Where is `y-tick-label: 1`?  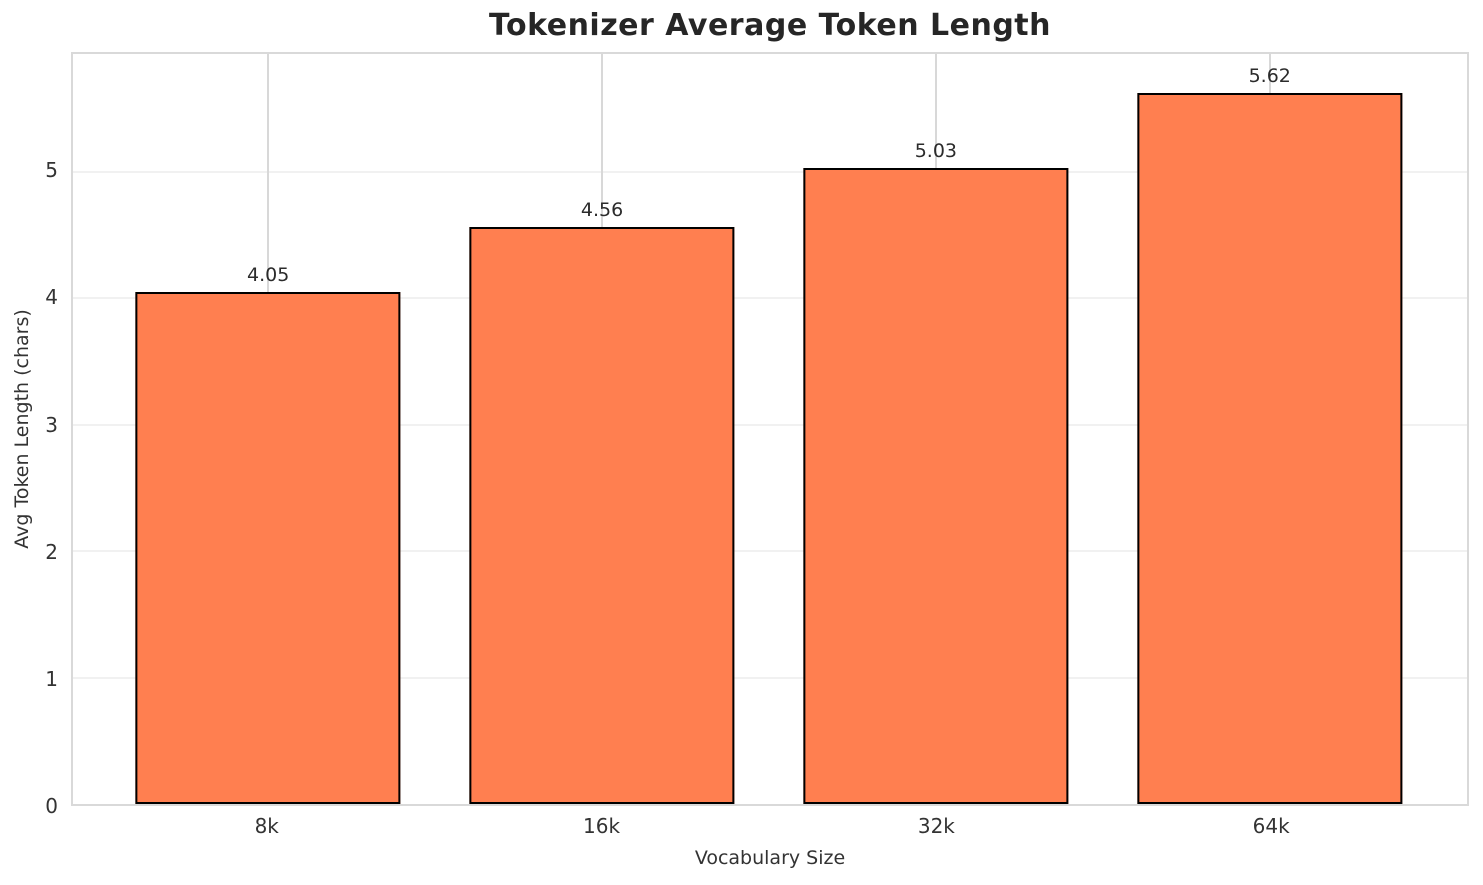
y-tick-label: 1 is located at coordinates (51, 678).